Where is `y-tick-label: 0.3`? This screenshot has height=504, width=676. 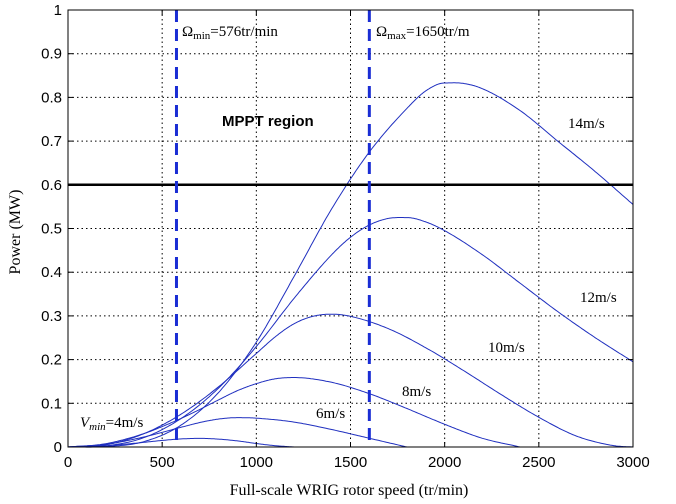
y-tick-label: 0.3 is located at coordinates (51, 316).